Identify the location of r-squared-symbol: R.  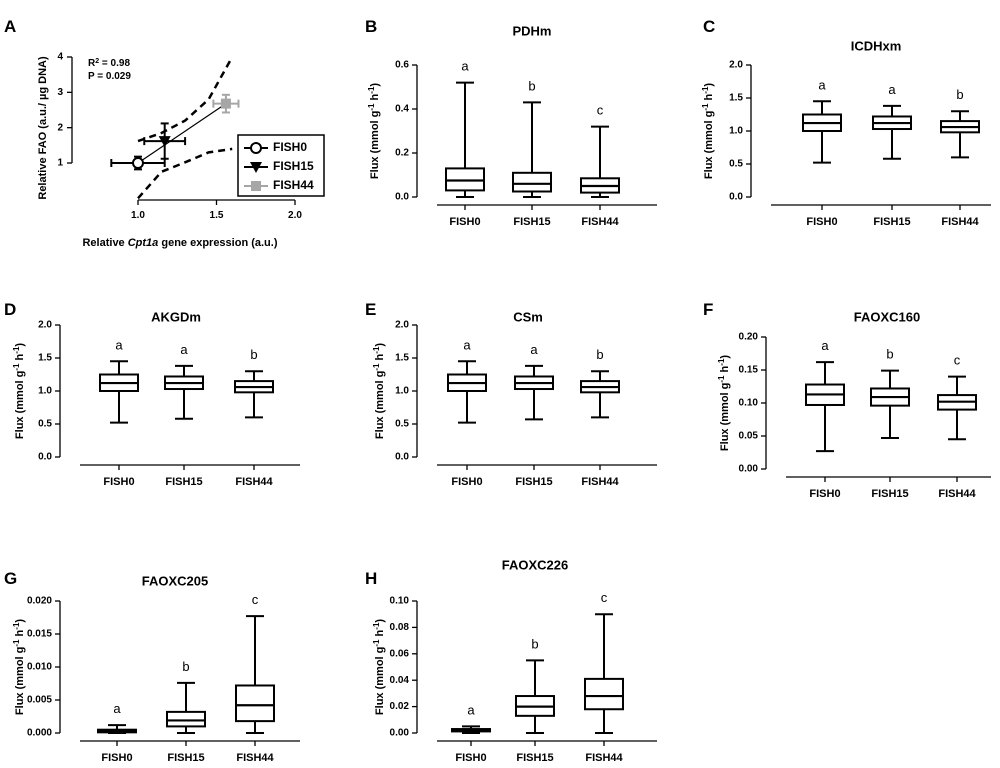
(92, 63).